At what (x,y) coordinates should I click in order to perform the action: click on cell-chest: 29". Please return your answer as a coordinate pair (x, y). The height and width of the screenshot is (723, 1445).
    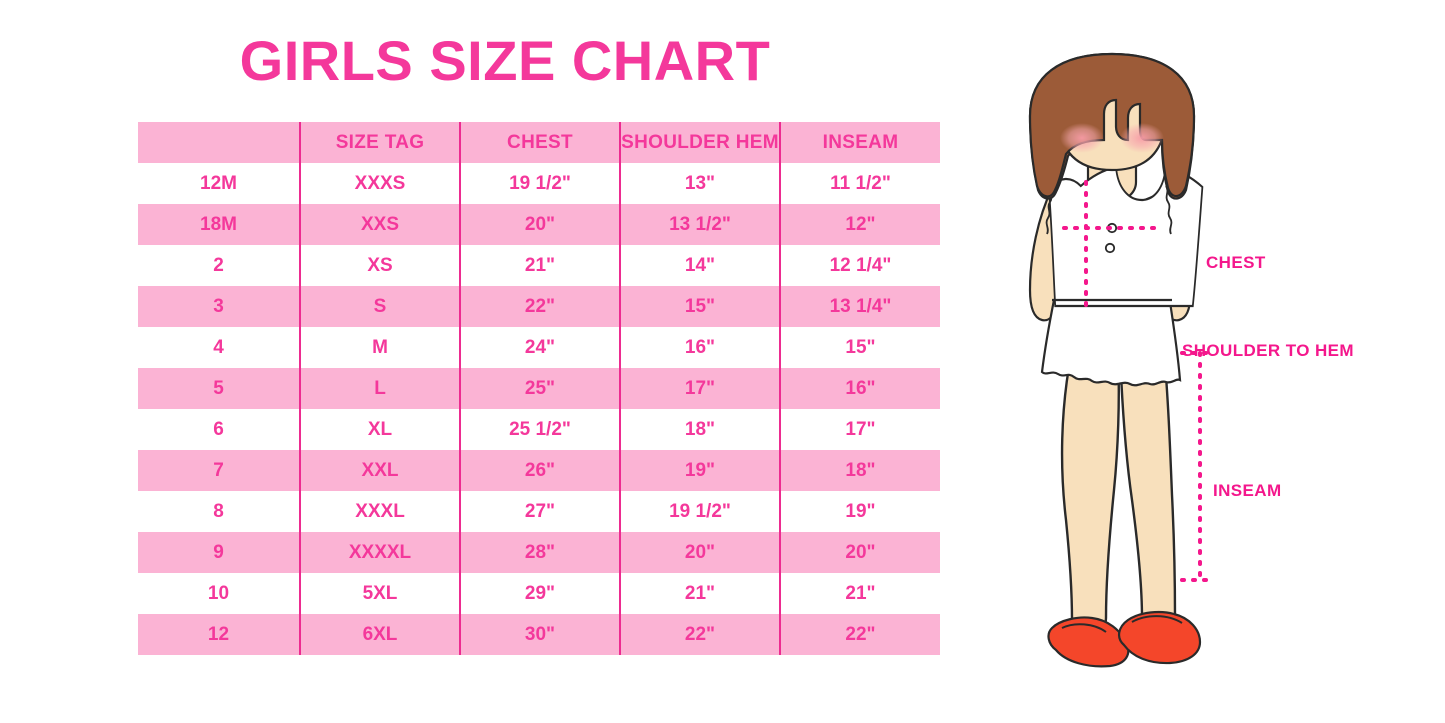
    Looking at the image, I should click on (540, 593).